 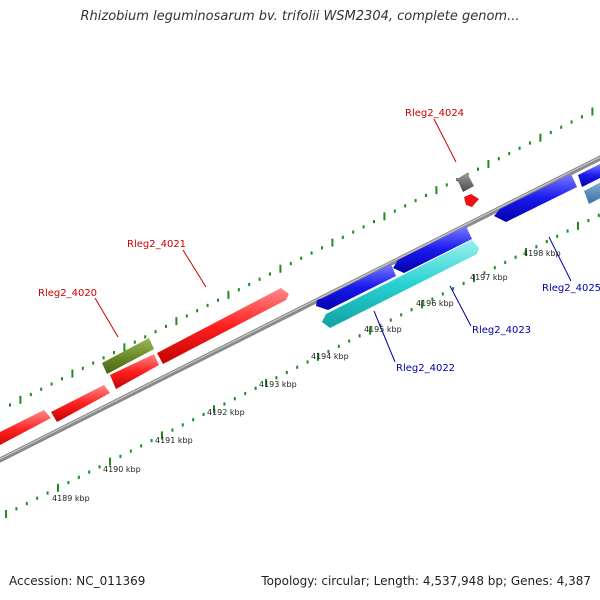 I want to click on gene-label-forward: Rleg2_4021, so click(x=156, y=244).